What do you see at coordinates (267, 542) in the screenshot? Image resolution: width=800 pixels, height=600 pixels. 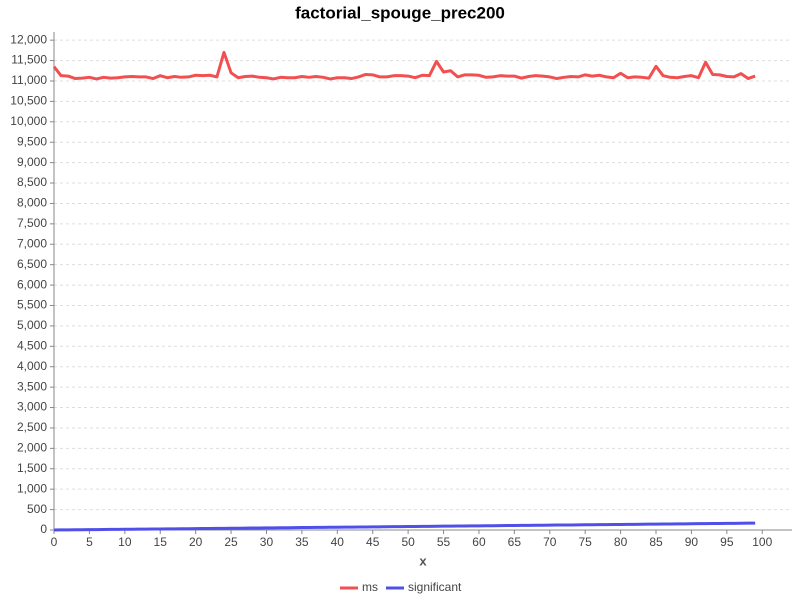 I see `x-tick-label: 30` at bounding box center [267, 542].